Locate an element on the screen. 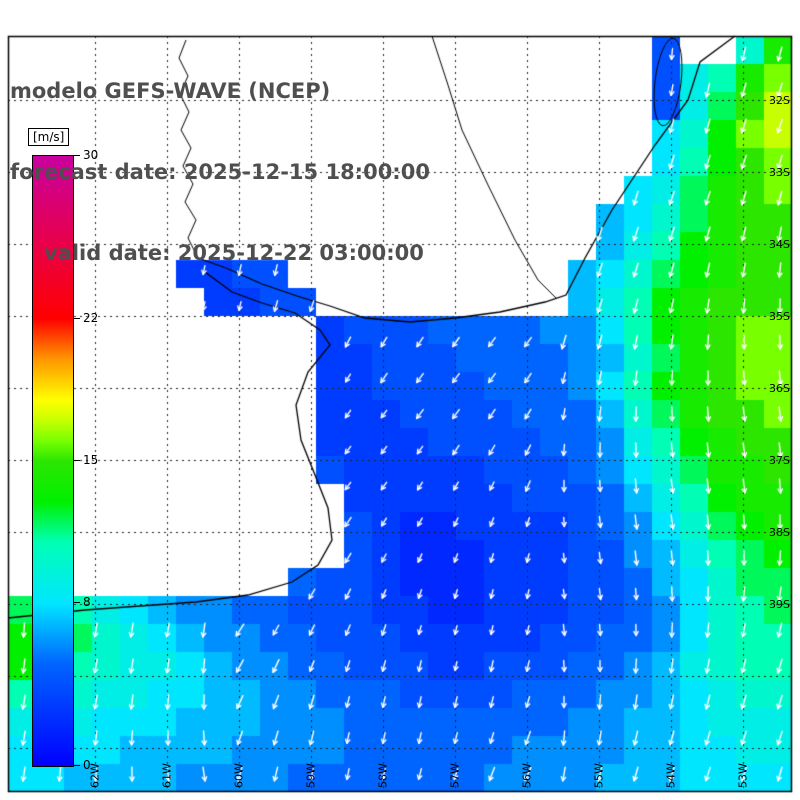  lat-label: 34S is located at coordinates (779, 244).